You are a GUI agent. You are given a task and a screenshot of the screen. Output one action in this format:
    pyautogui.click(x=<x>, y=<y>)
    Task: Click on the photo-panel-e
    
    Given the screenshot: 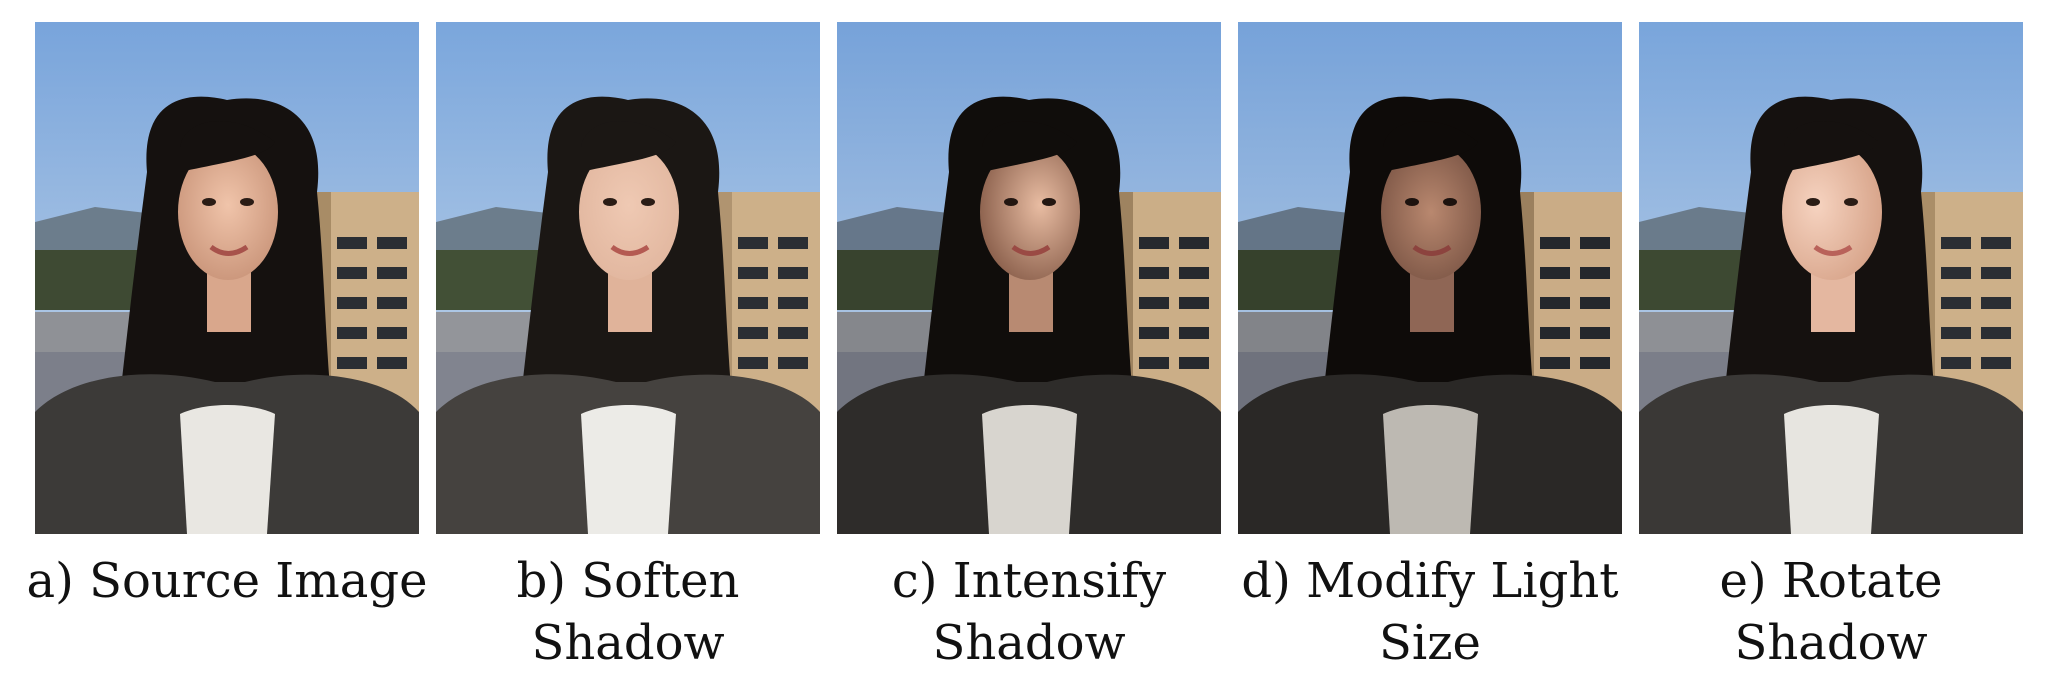 What is the action you would take?
    pyautogui.click(x=1831, y=278)
    